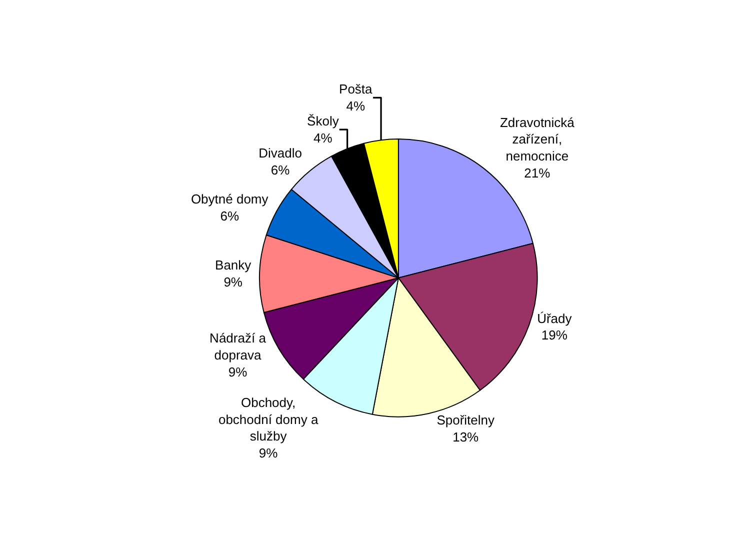  What do you see at coordinates (466, 420) in the screenshot?
I see `slice-label: Spořitelny` at bounding box center [466, 420].